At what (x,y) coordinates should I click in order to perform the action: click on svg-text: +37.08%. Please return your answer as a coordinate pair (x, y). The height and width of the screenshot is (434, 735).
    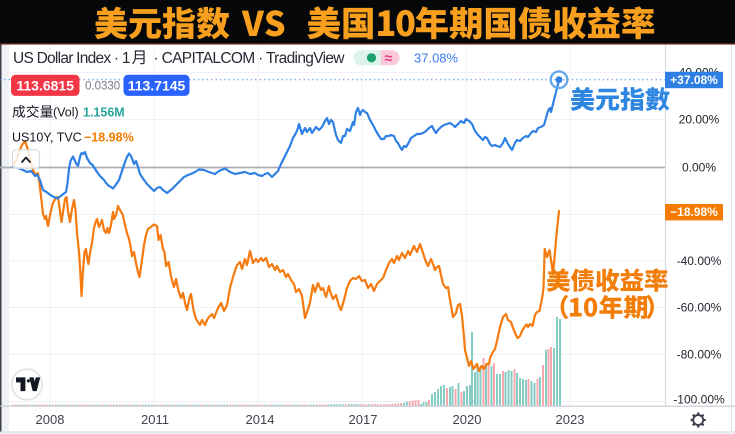
    Looking at the image, I should click on (694, 80).